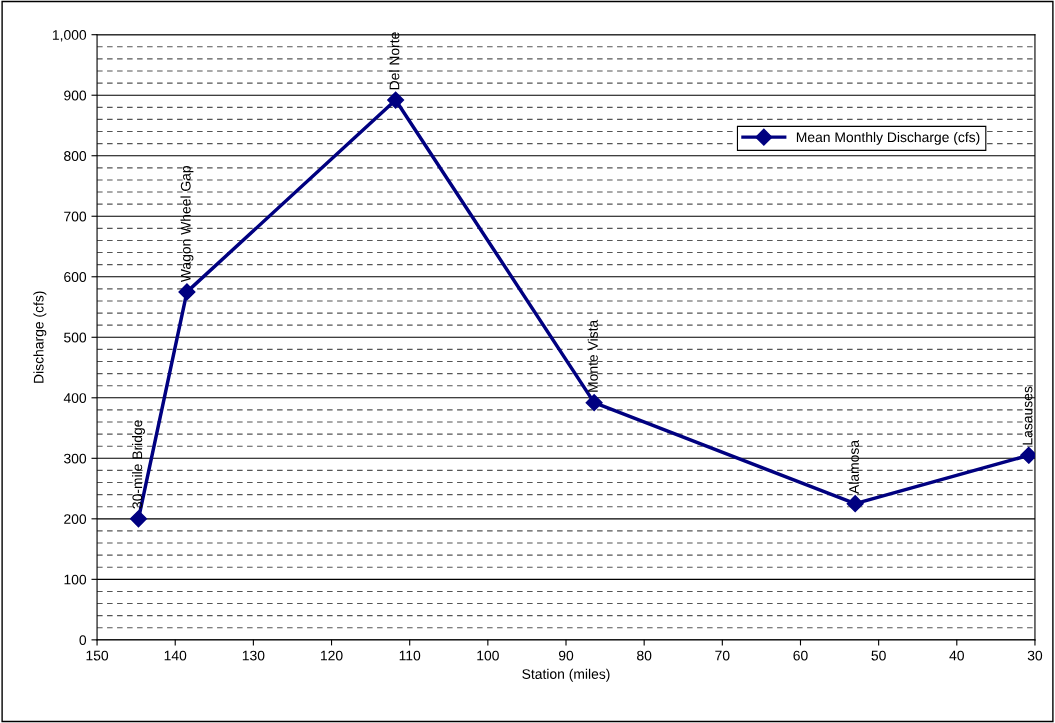 This screenshot has width=1055, height=723. What do you see at coordinates (83, 640) in the screenshot?
I see `y-tick-label: 0` at bounding box center [83, 640].